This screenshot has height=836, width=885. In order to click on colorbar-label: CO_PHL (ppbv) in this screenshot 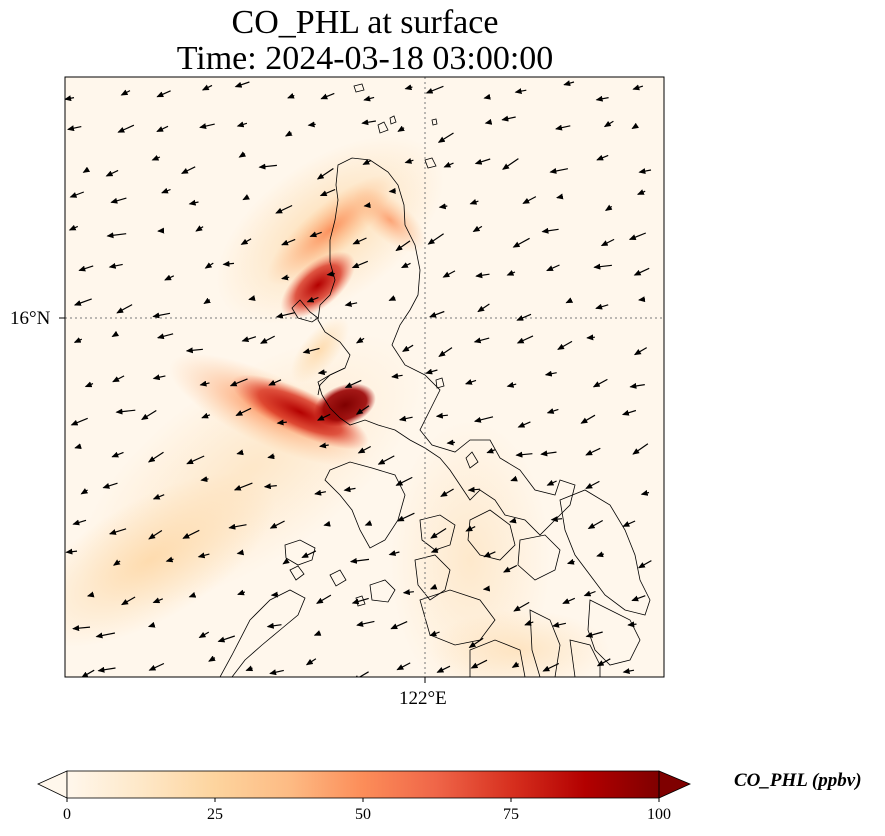, I will do `click(798, 780)`.